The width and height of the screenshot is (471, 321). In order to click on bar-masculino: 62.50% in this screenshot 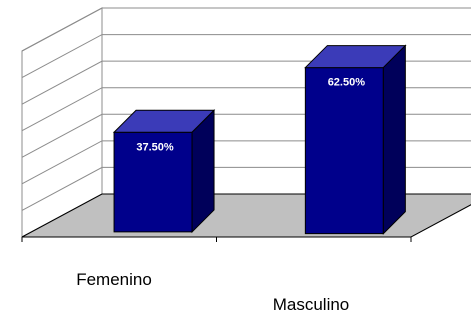, I will do `click(355, 139)`.